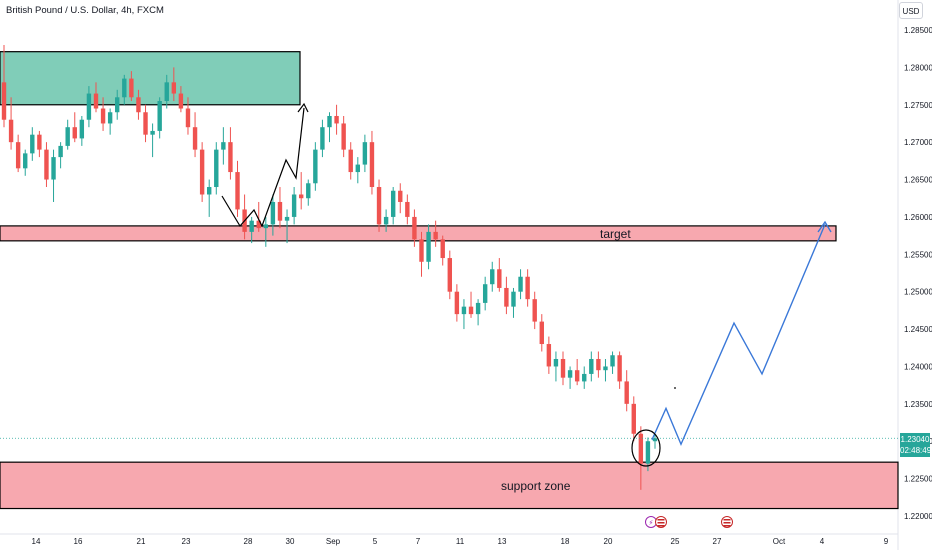 The image size is (932, 555). Describe the element at coordinates (375, 541) in the screenshot. I see `time-tick-label: 5` at that location.